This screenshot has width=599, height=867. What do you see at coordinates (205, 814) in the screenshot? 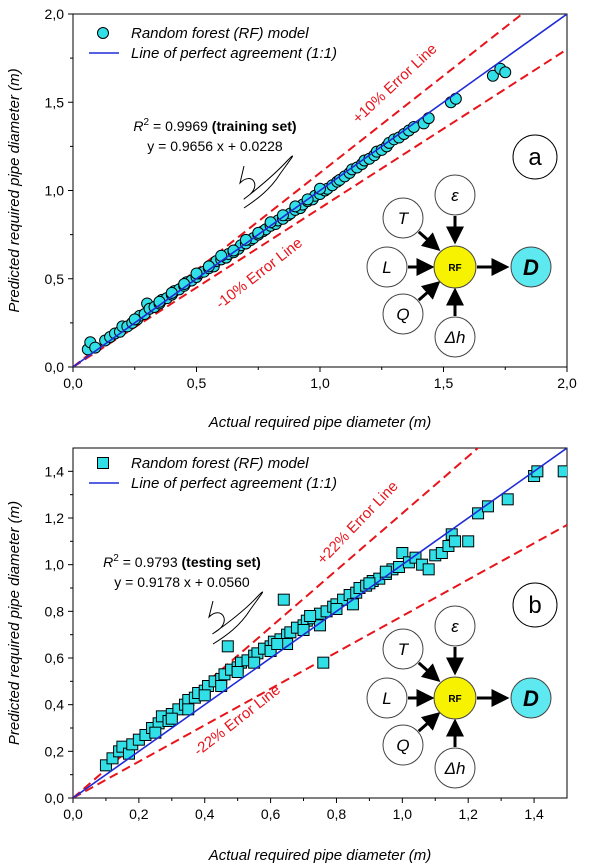
I see `x-tick-label: 0,4` at bounding box center [205, 814].